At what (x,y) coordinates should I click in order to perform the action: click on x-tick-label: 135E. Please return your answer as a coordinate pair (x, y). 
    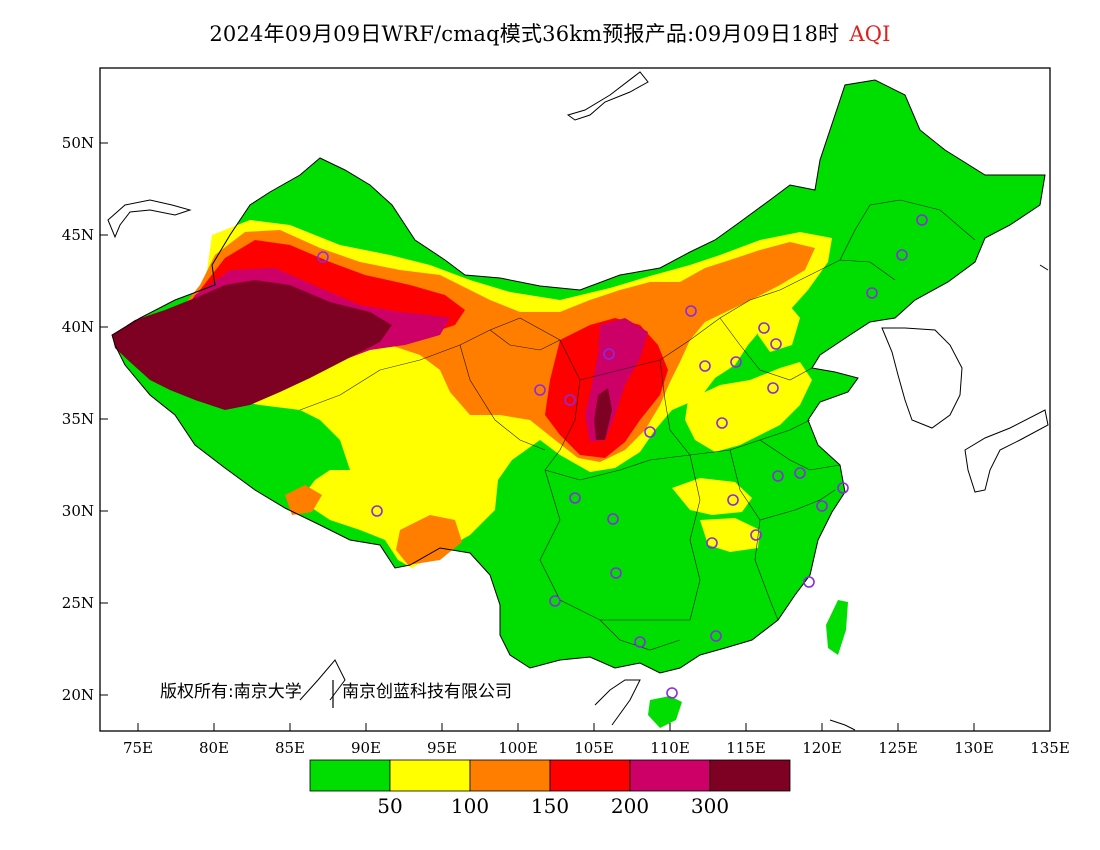
    Looking at the image, I should click on (1050, 748).